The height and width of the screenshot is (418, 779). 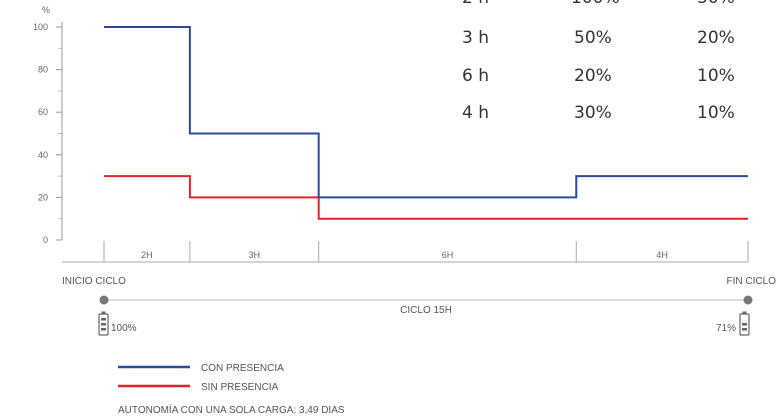 What do you see at coordinates (103, 323) in the screenshot?
I see `battery-full-icon` at bounding box center [103, 323].